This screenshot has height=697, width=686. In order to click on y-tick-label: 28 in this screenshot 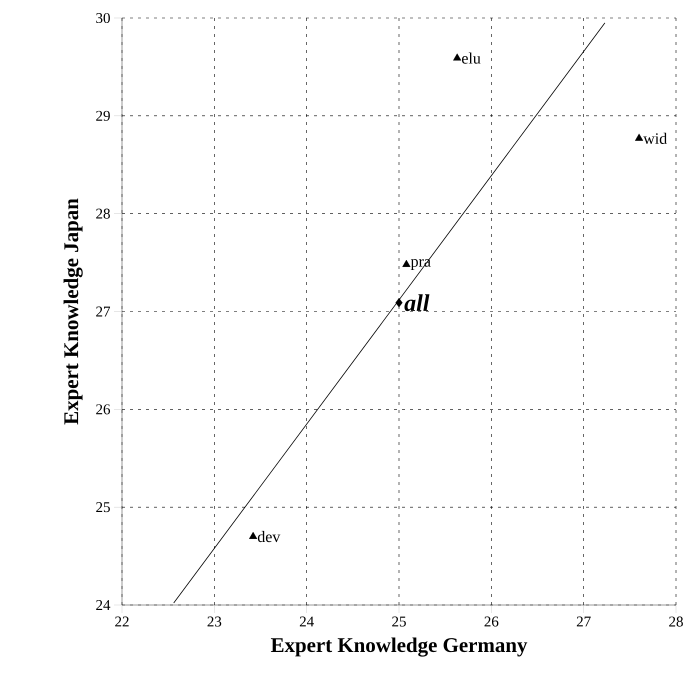, I will do `click(103, 213)`.